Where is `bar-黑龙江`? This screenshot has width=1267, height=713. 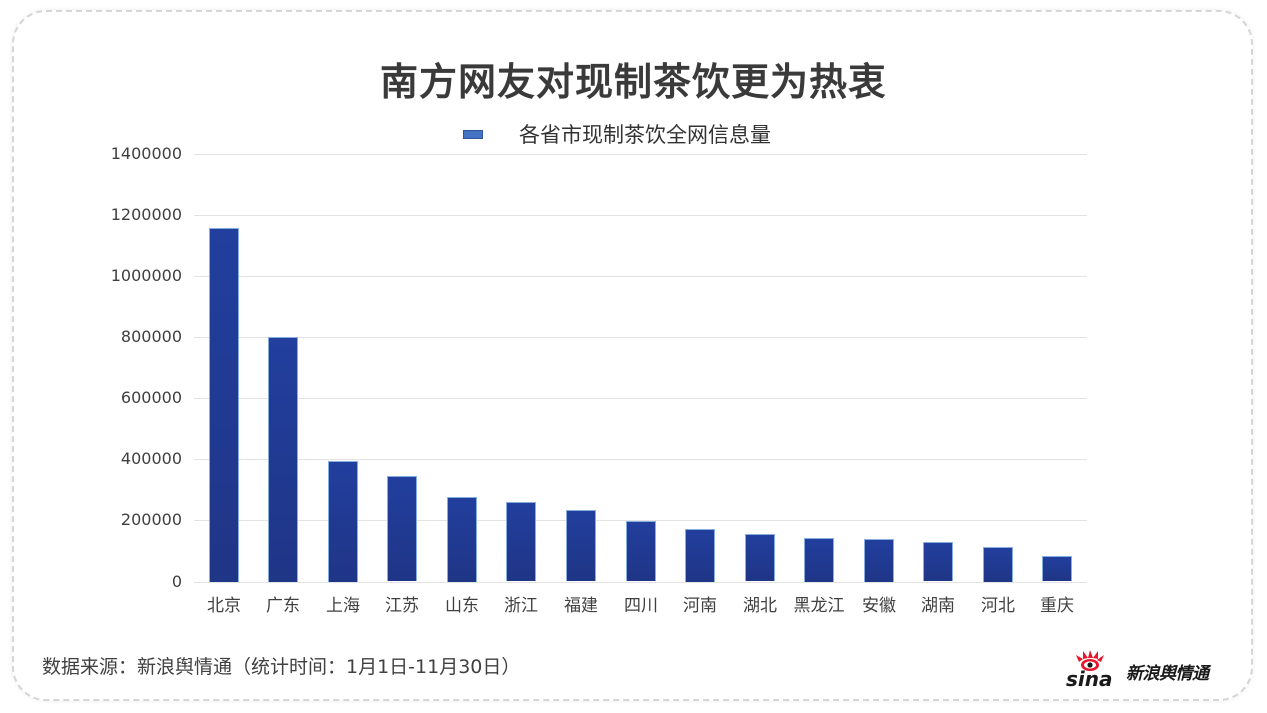
bar-黑龙江 is located at coordinates (819, 560).